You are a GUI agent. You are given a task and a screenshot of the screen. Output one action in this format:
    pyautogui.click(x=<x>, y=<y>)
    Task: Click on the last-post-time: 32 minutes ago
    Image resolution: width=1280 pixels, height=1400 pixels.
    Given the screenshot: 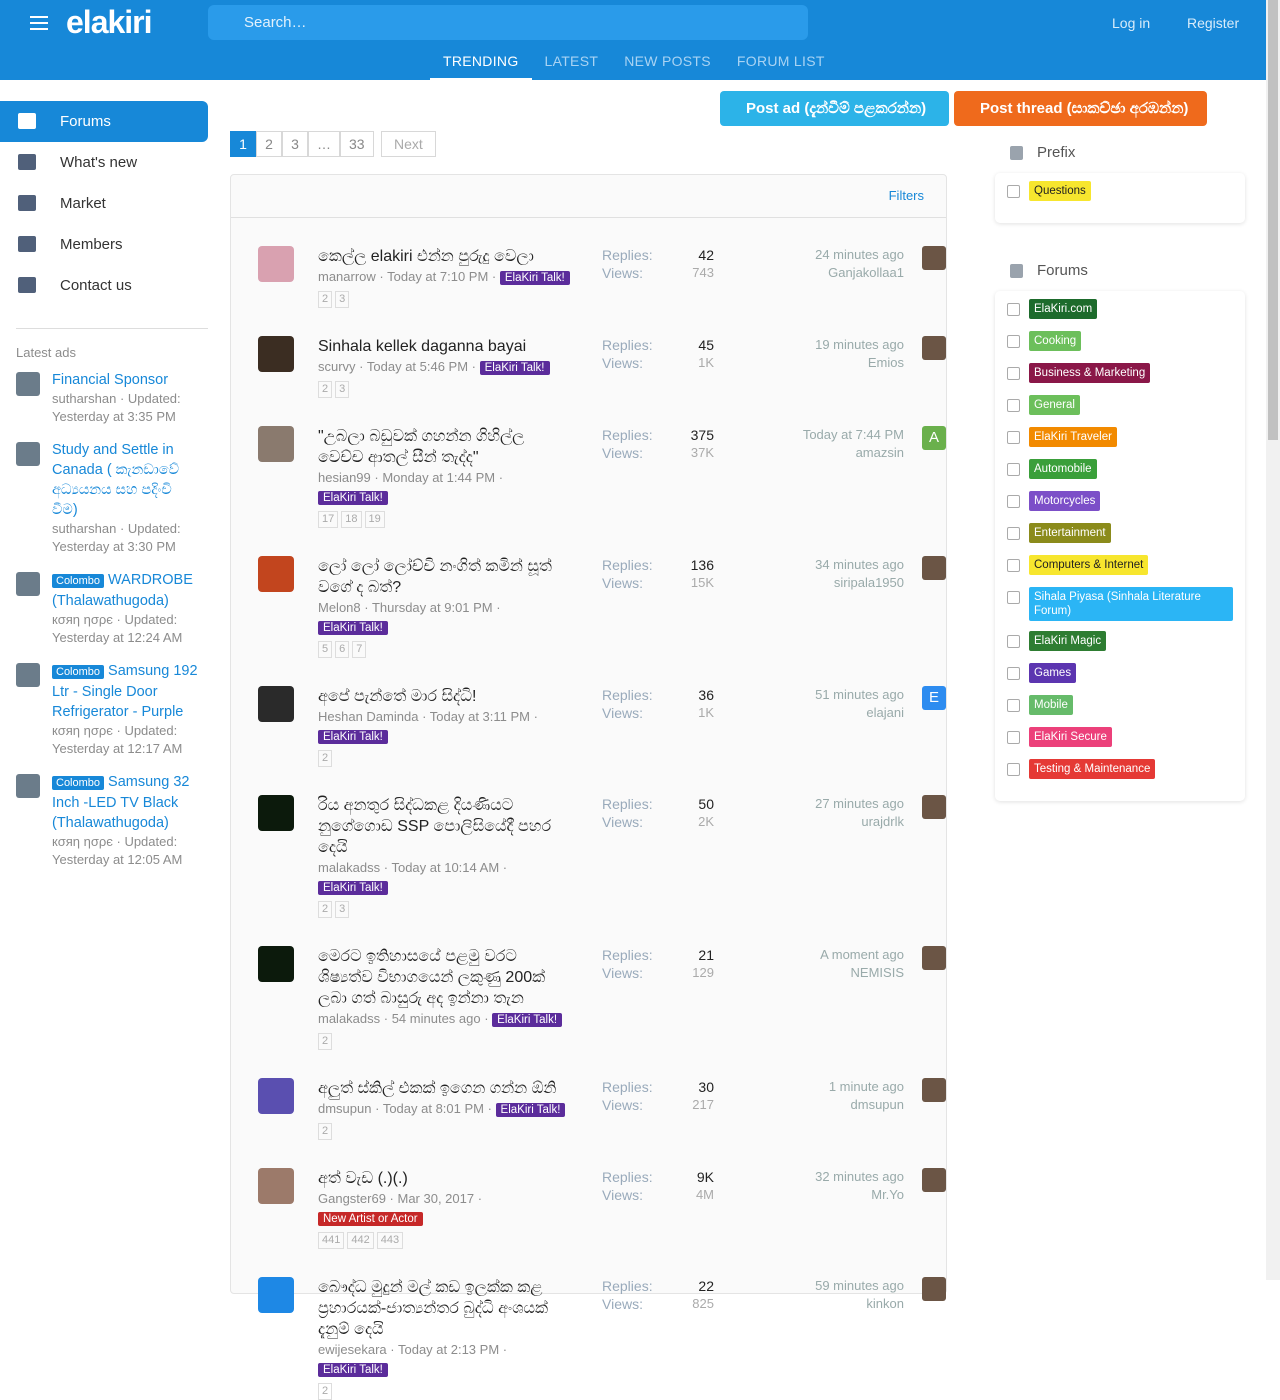 What is the action you would take?
    pyautogui.click(x=859, y=1176)
    